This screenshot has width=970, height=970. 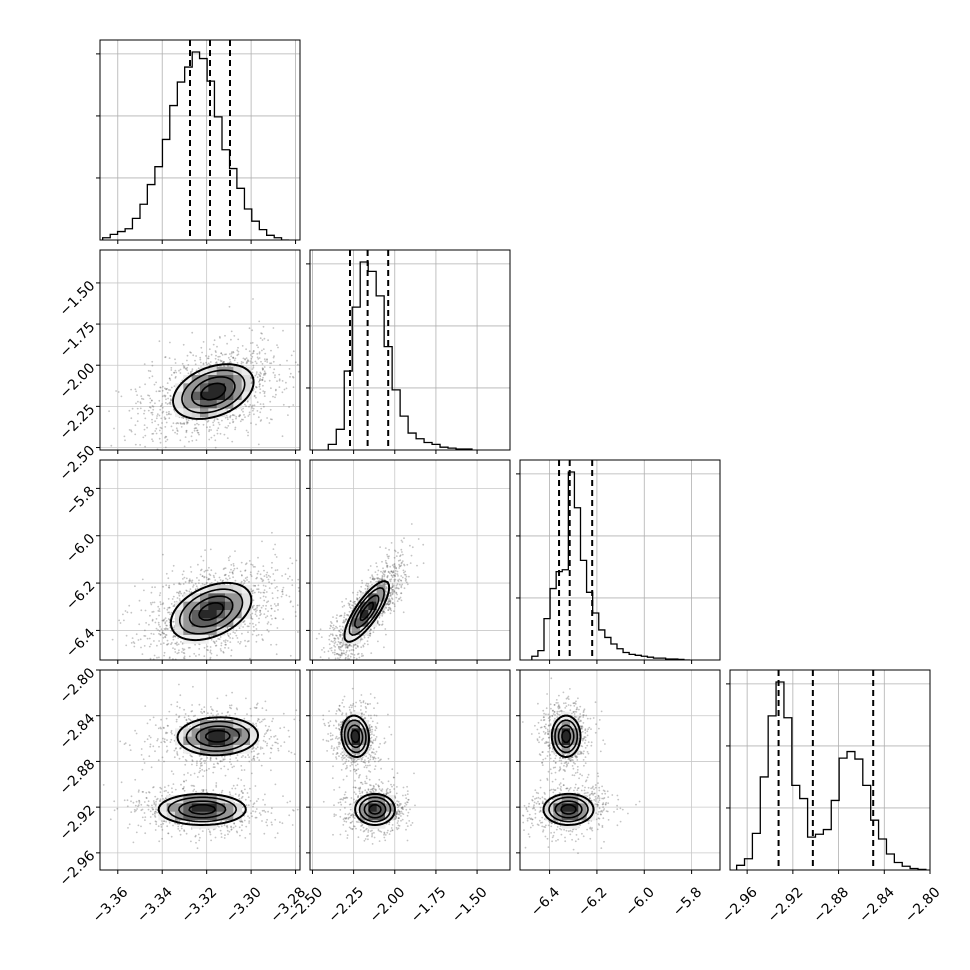 What do you see at coordinates (78, 381) in the screenshot?
I see `y-tick-label: −2.00` at bounding box center [78, 381].